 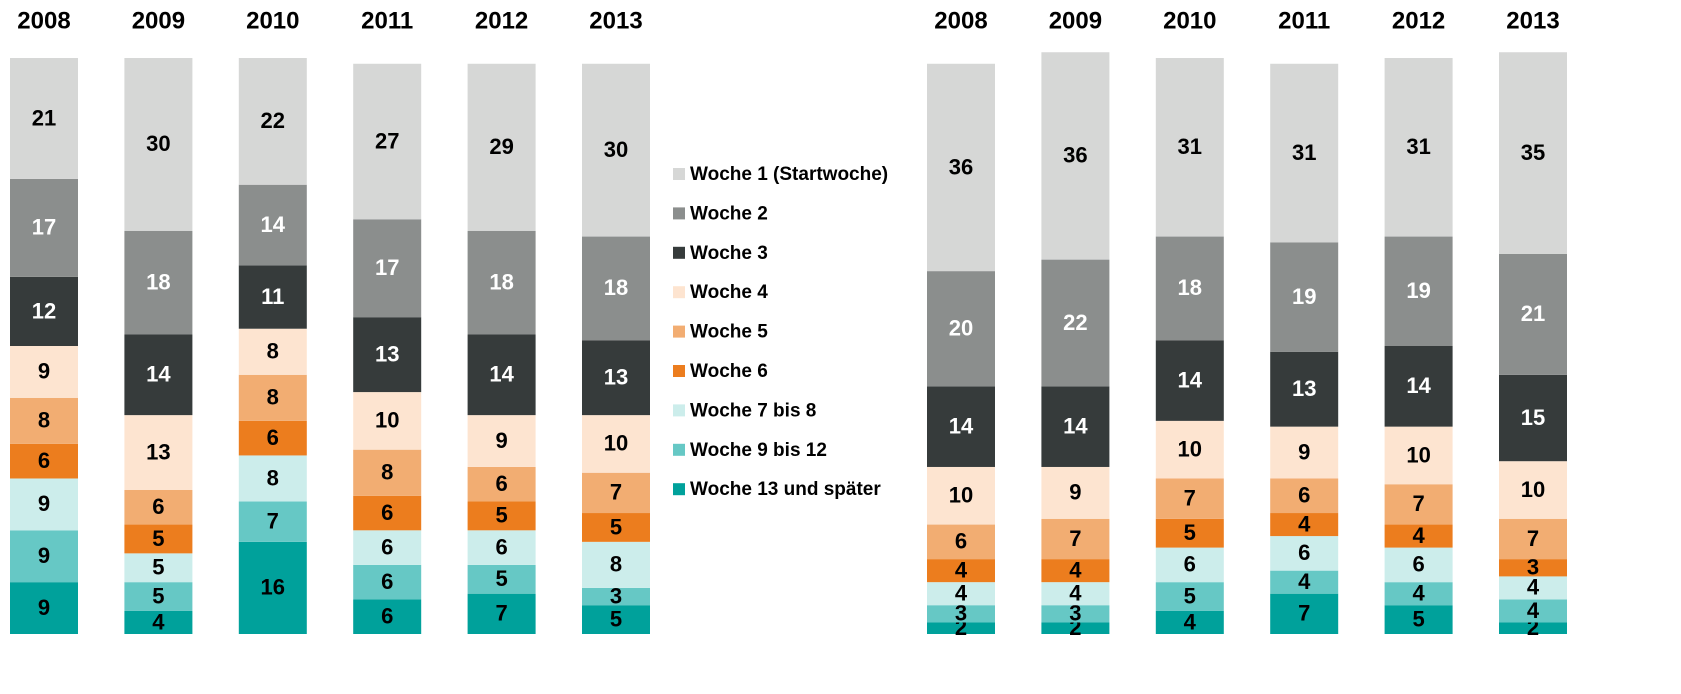 I want to click on legend-label: Woche 7 bis 8, so click(x=753, y=410).